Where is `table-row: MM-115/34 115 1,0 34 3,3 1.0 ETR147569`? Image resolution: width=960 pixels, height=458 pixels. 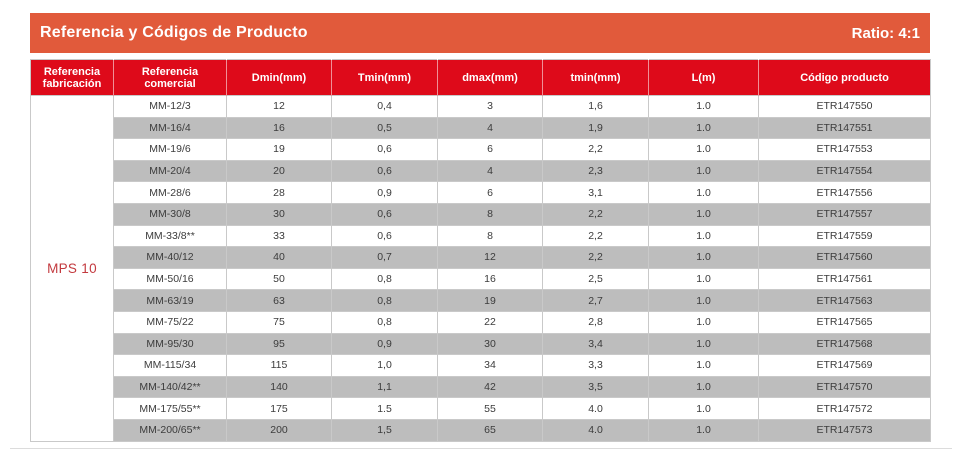
table-row: MM-115/34 115 1,0 34 3,3 1.0 ETR147569 is located at coordinates (481, 365).